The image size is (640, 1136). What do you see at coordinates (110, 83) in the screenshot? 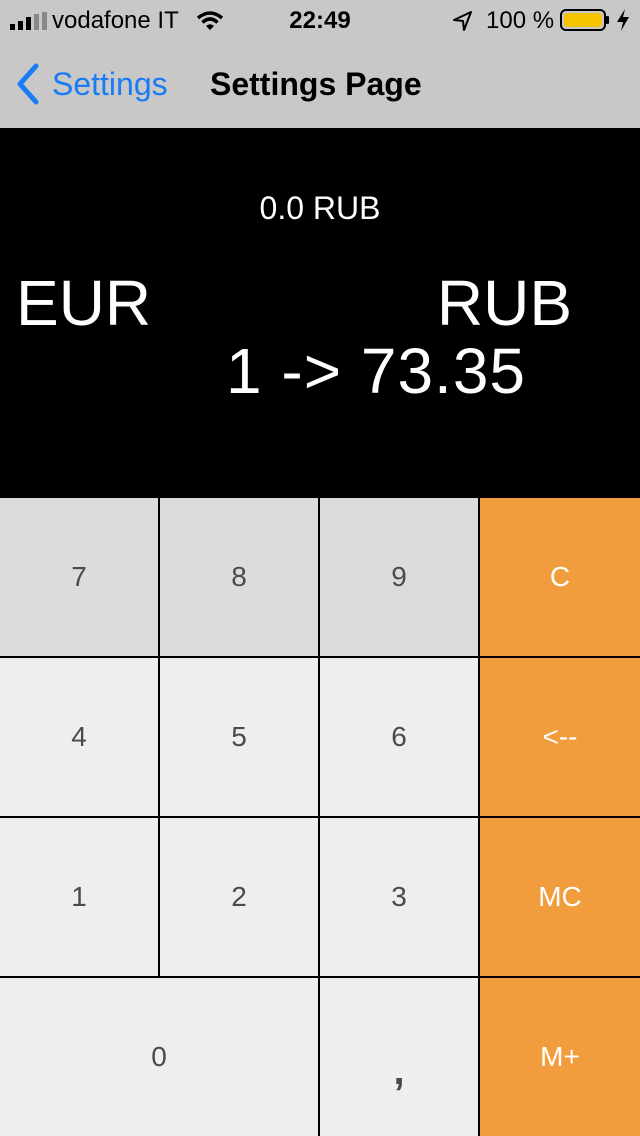
I see `back-label: Settings` at bounding box center [110, 83].